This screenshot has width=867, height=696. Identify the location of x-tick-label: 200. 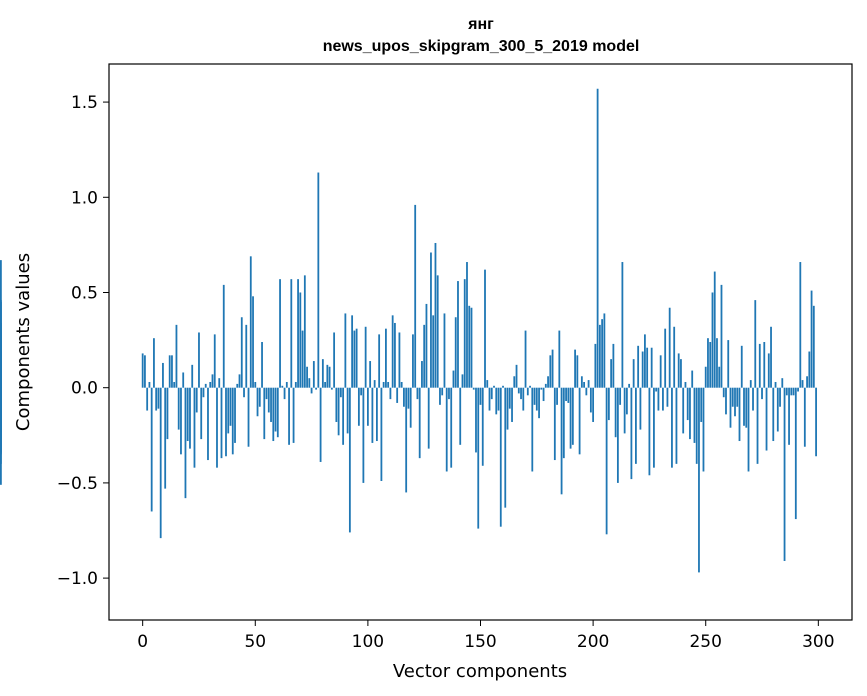
(593, 642).